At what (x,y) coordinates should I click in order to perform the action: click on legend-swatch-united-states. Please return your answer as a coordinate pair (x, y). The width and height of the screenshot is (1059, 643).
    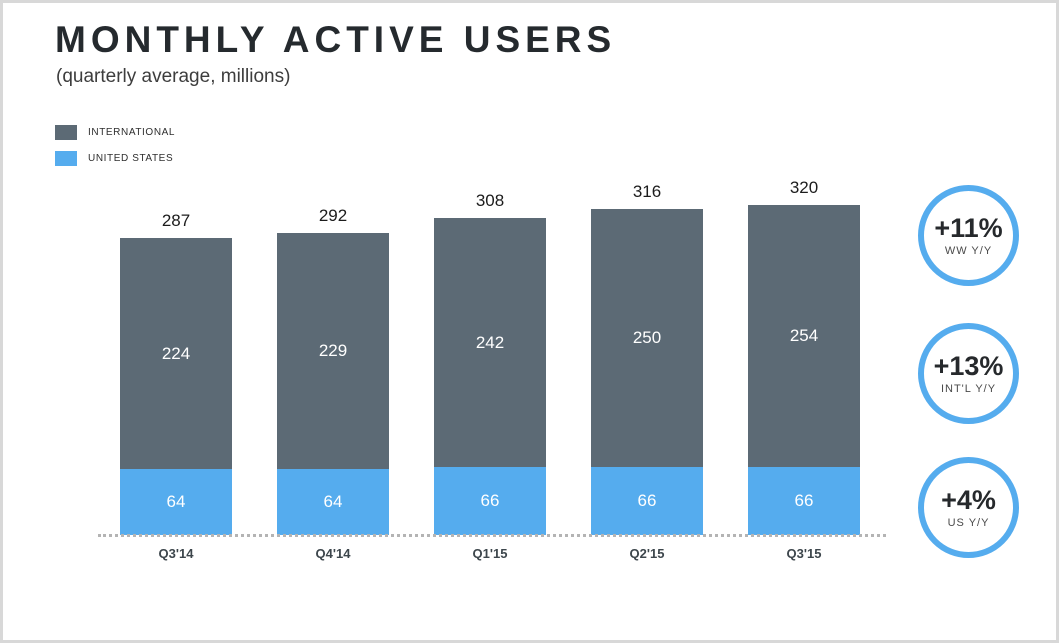
    Looking at the image, I should click on (66, 158).